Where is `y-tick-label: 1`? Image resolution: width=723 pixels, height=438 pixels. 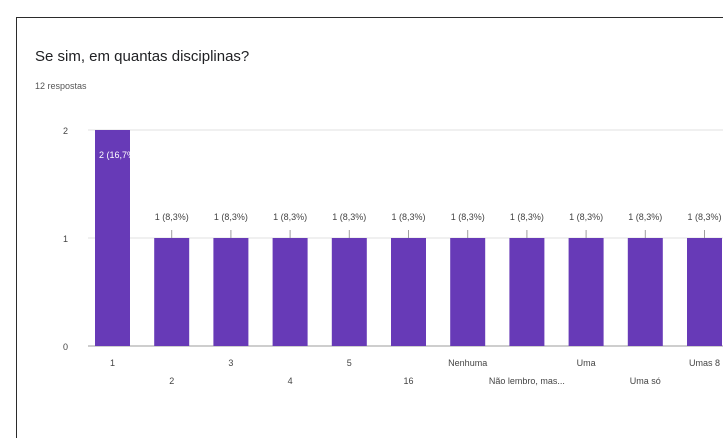 y-tick-label: 1 is located at coordinates (65, 239).